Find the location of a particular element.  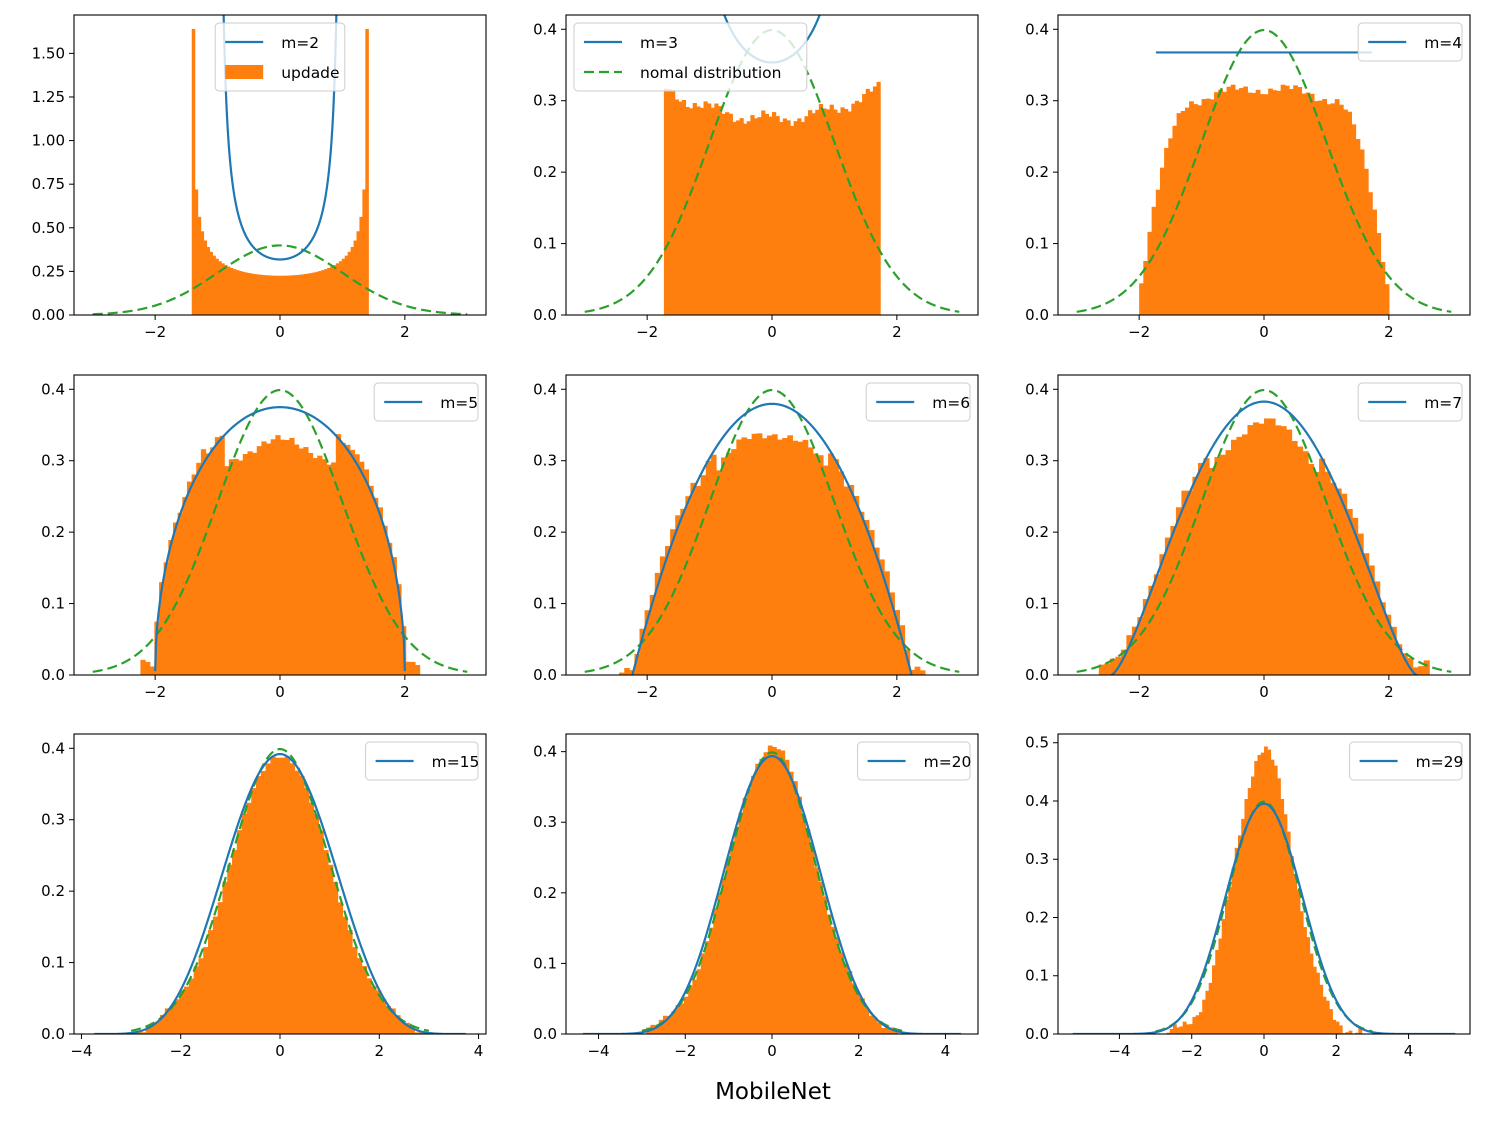

y-tick-label: 0.75 is located at coordinates (48, 184).